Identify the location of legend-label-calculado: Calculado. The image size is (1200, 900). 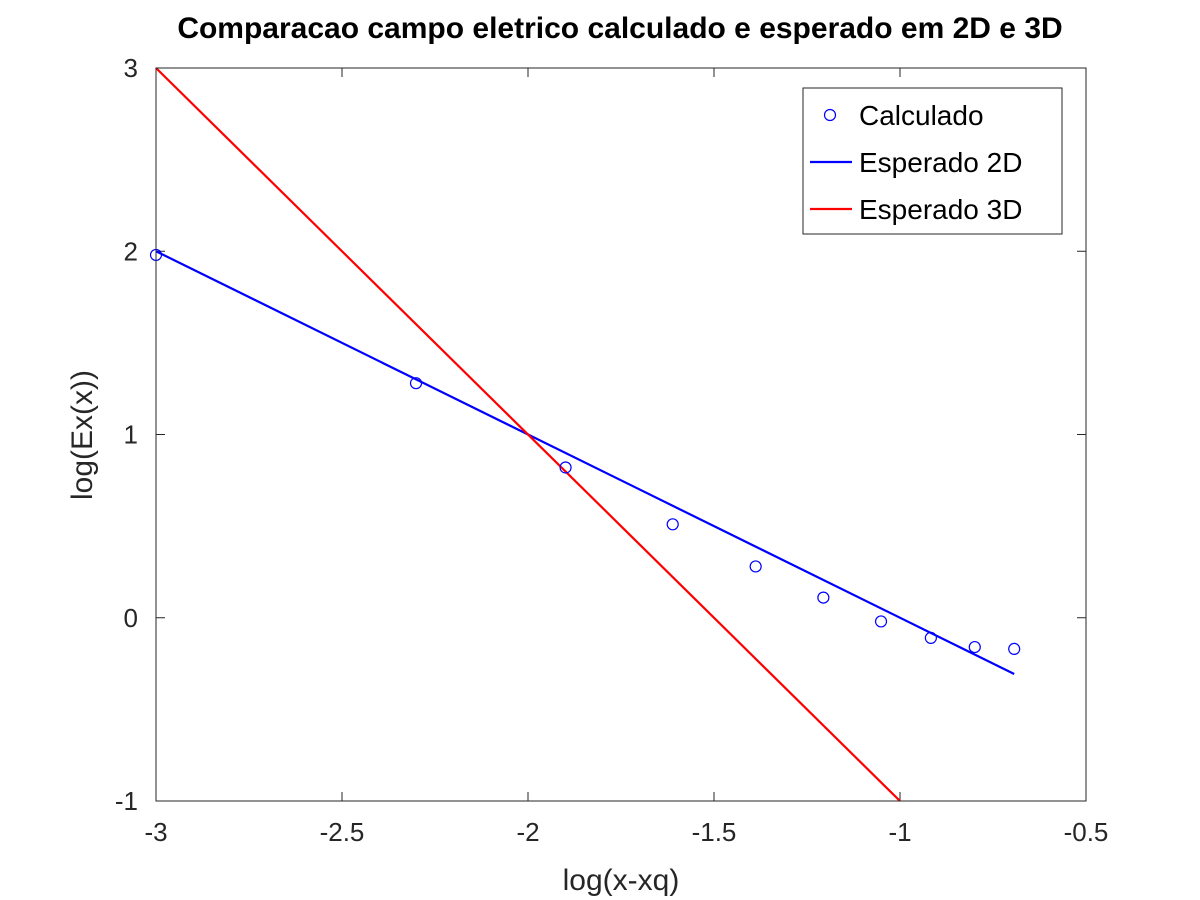
(921, 115).